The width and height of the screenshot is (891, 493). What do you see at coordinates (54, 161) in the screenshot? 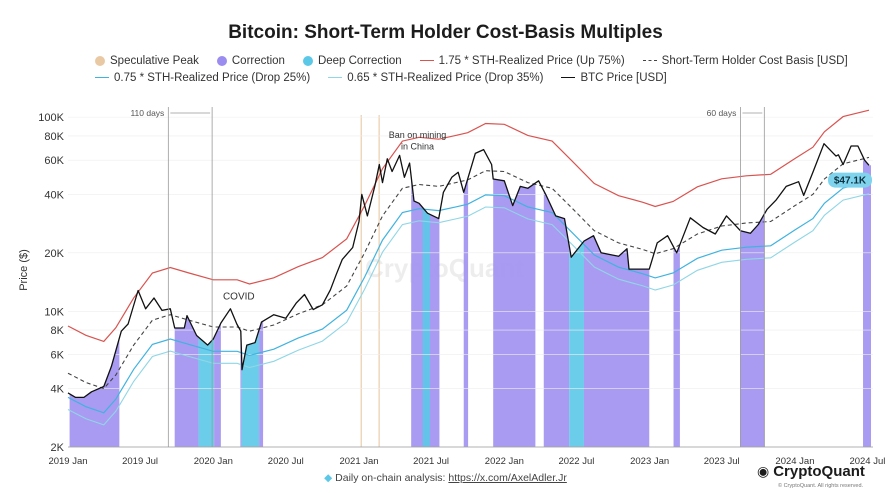
I see `y-tick-label: 60K` at bounding box center [54, 161].